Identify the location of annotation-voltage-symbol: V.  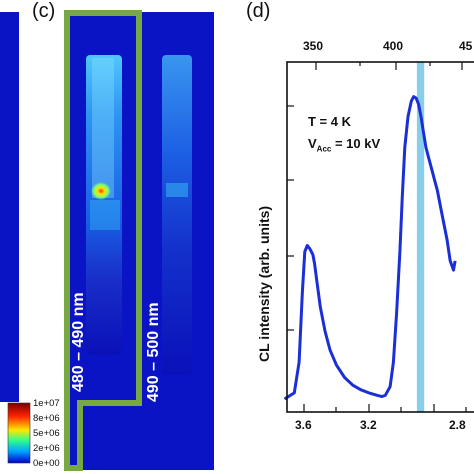
(312, 143).